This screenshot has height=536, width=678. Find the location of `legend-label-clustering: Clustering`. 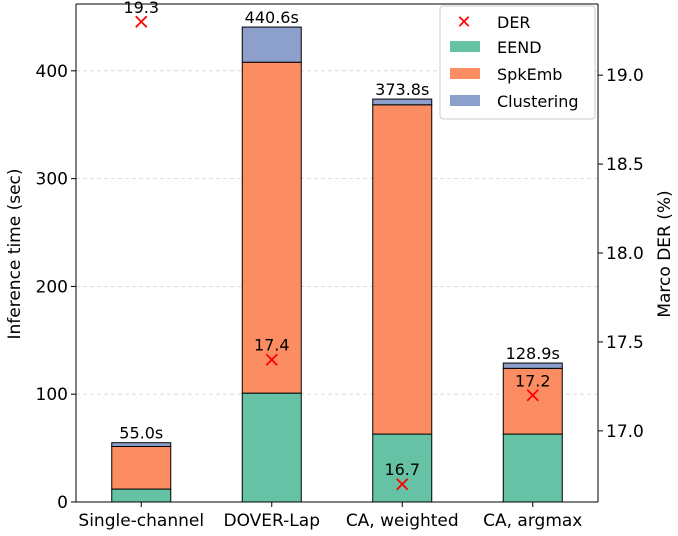

legend-label-clustering: Clustering is located at coordinates (538, 101).